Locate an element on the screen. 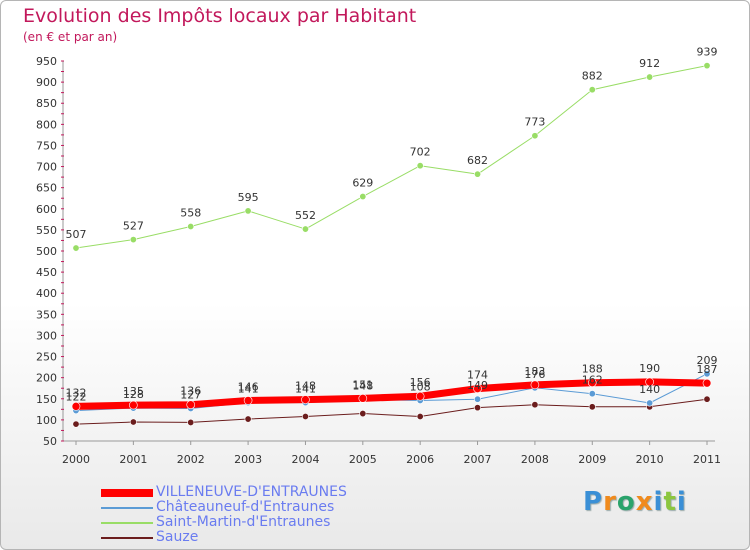 The image size is (750, 550). y-tick-label: 650 is located at coordinates (46, 188).